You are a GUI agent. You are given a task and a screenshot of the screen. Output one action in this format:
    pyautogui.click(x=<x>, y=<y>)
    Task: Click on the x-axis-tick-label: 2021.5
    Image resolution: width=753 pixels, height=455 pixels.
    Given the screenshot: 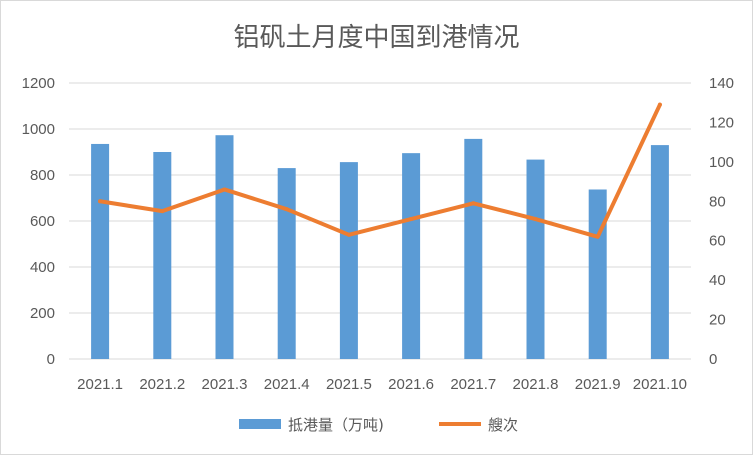 What is the action you would take?
    pyautogui.click(x=349, y=384)
    